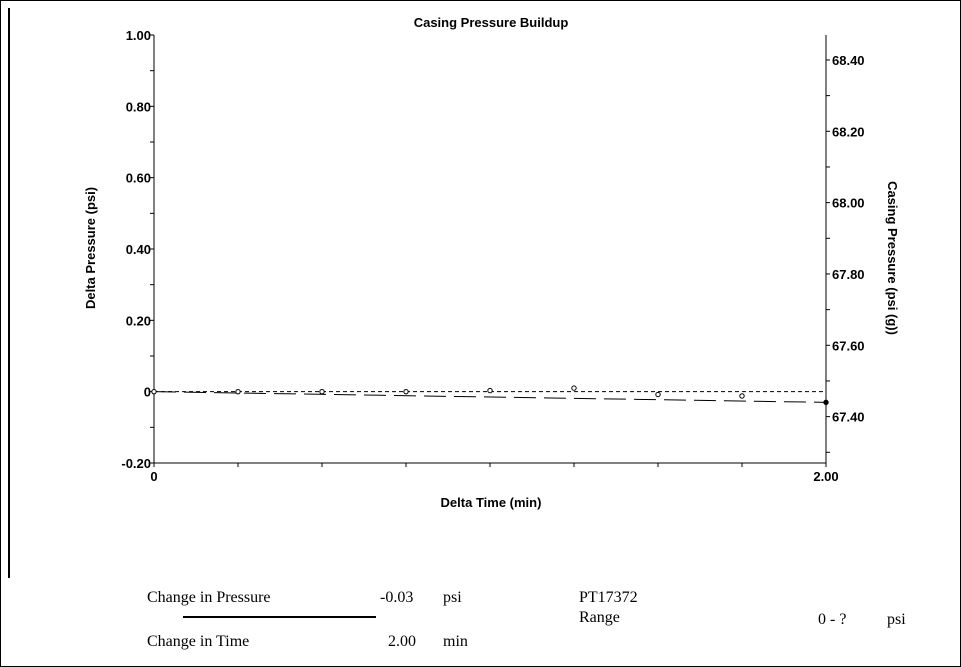  Describe the element at coordinates (896, 619) in the screenshot. I see `range-unit: psi` at that location.